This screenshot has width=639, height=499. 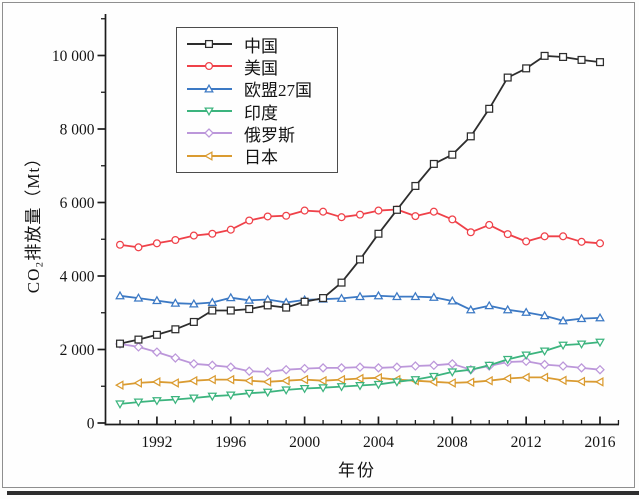 What do you see at coordinates (269, 135) in the screenshot?
I see `legend-label: 俄罗斯` at bounding box center [269, 135].